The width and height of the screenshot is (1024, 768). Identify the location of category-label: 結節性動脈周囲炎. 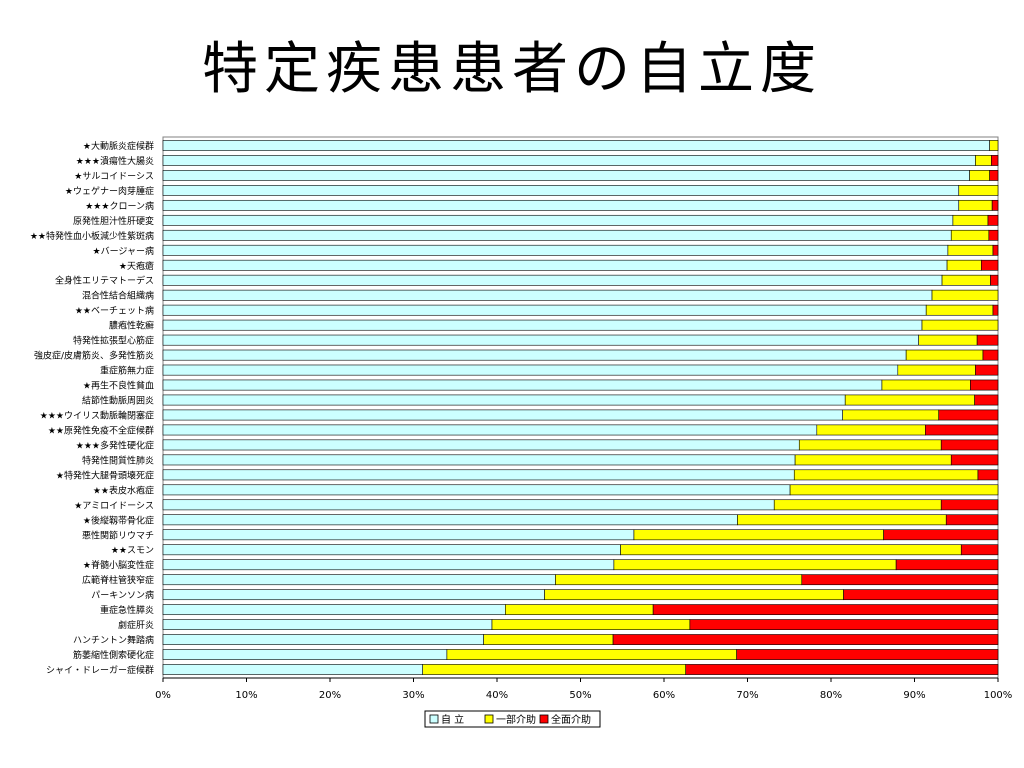
(118, 401).